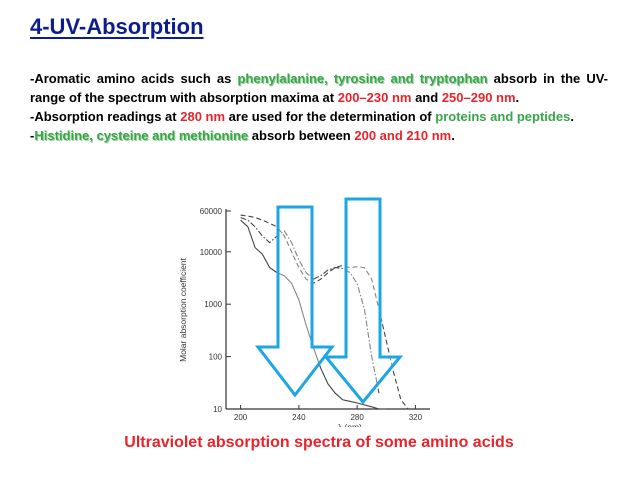 This screenshot has width=638, height=479. I want to click on sulfur-amino-acids: Histidine, cysteine and methionine, so click(141, 135).